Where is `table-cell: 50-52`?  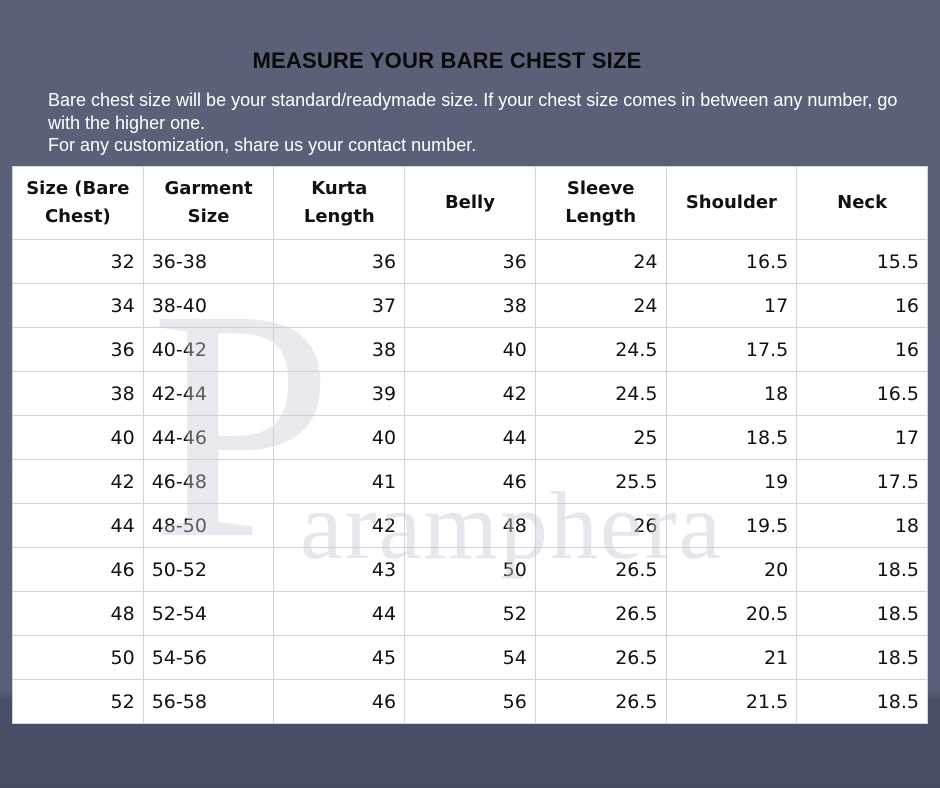 table-cell: 50-52 is located at coordinates (208, 569).